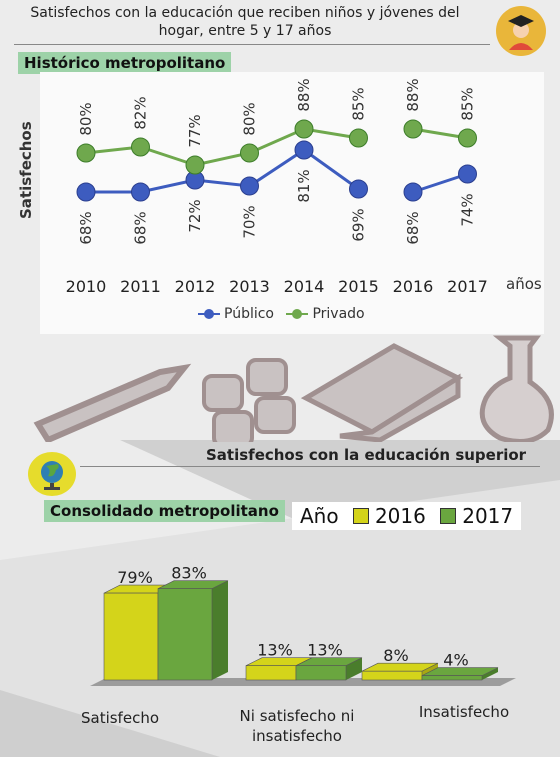  What do you see at coordinates (140, 286) in the screenshot?
I see `x-tick-2011: 2011` at bounding box center [140, 286].